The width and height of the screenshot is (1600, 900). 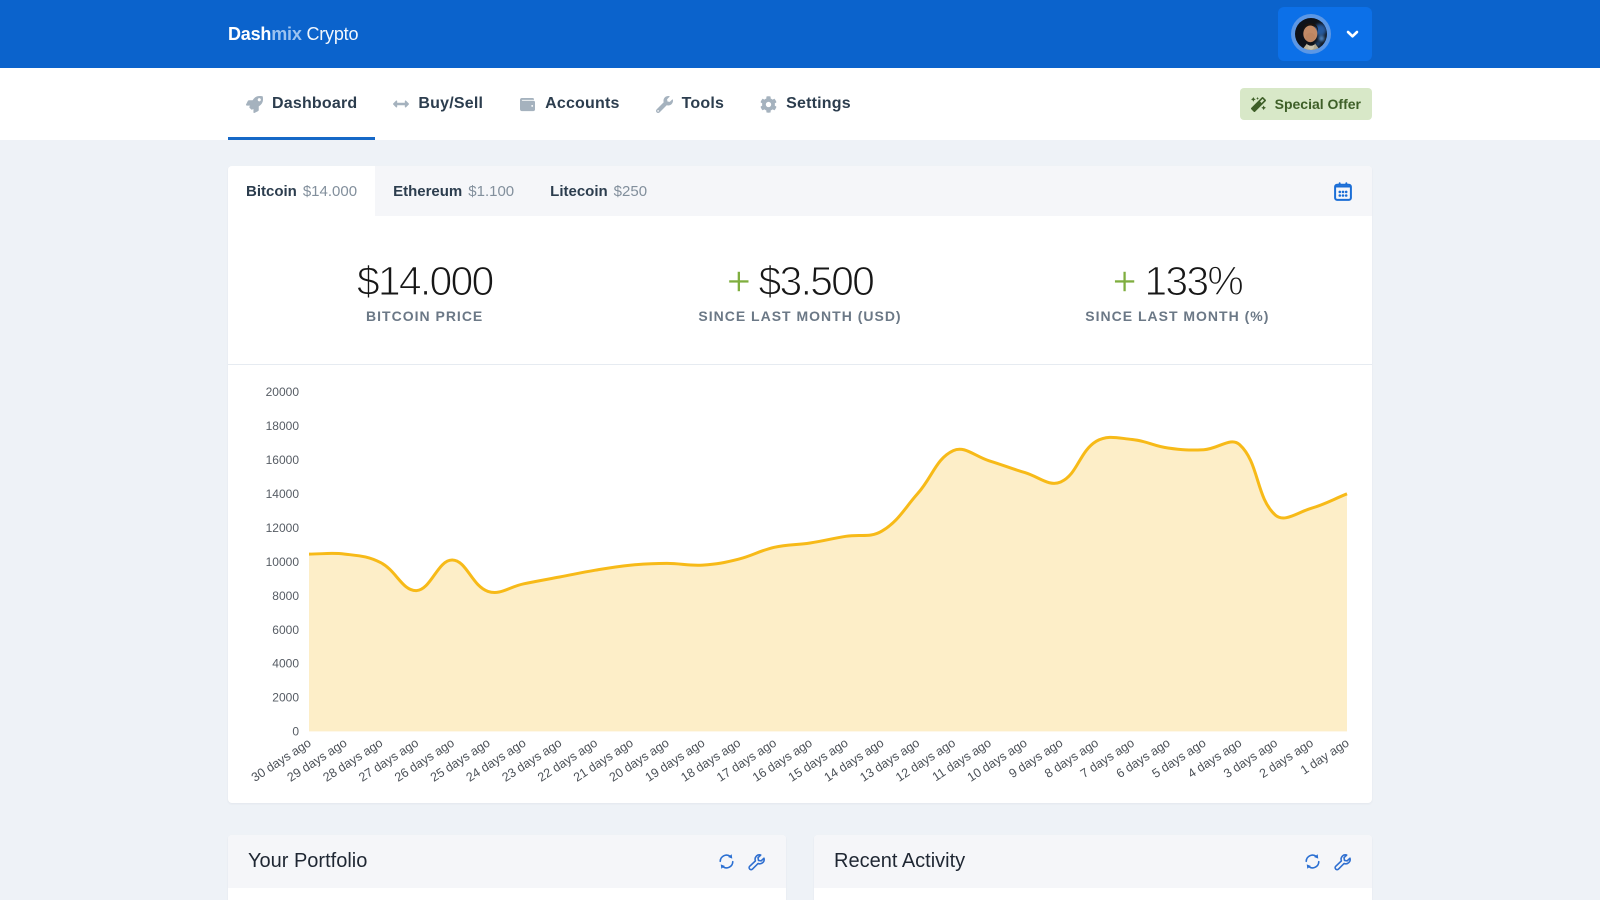 I want to click on svg-text: 14000, so click(x=283, y=494).